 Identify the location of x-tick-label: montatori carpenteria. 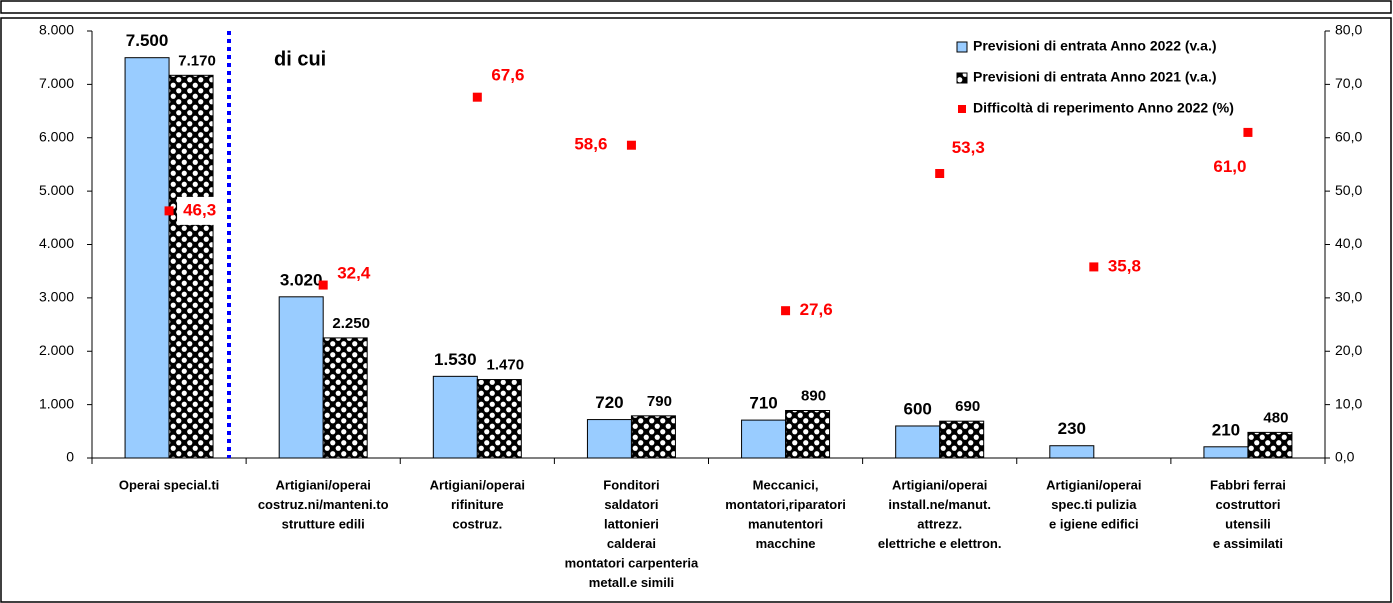
(632, 562).